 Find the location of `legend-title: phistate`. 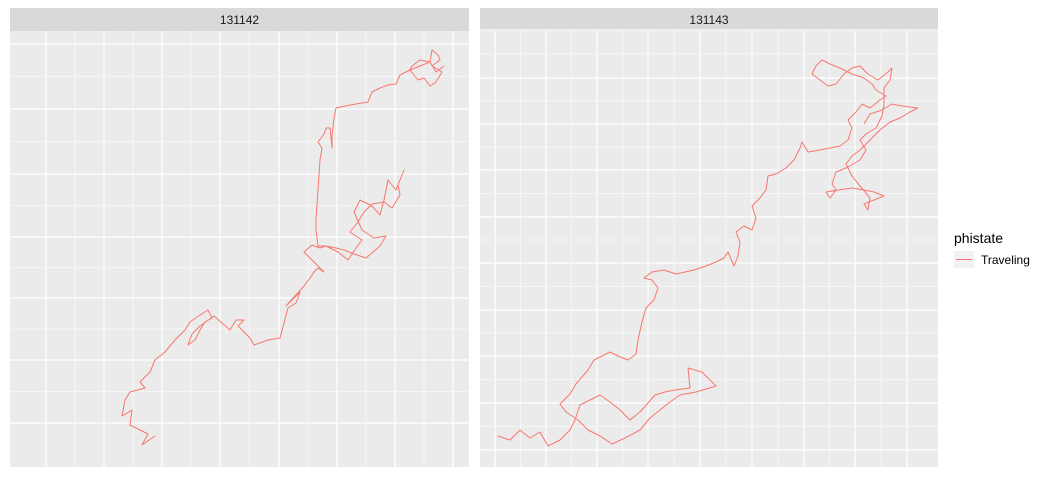

legend-title: phistate is located at coordinates (978, 238).